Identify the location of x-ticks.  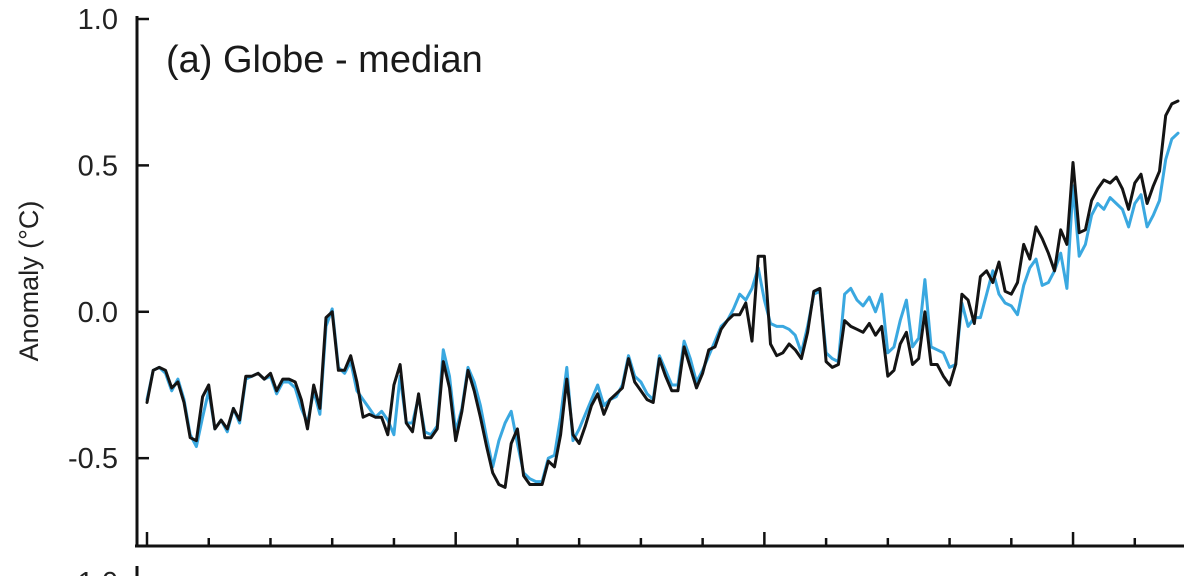
(641, 539).